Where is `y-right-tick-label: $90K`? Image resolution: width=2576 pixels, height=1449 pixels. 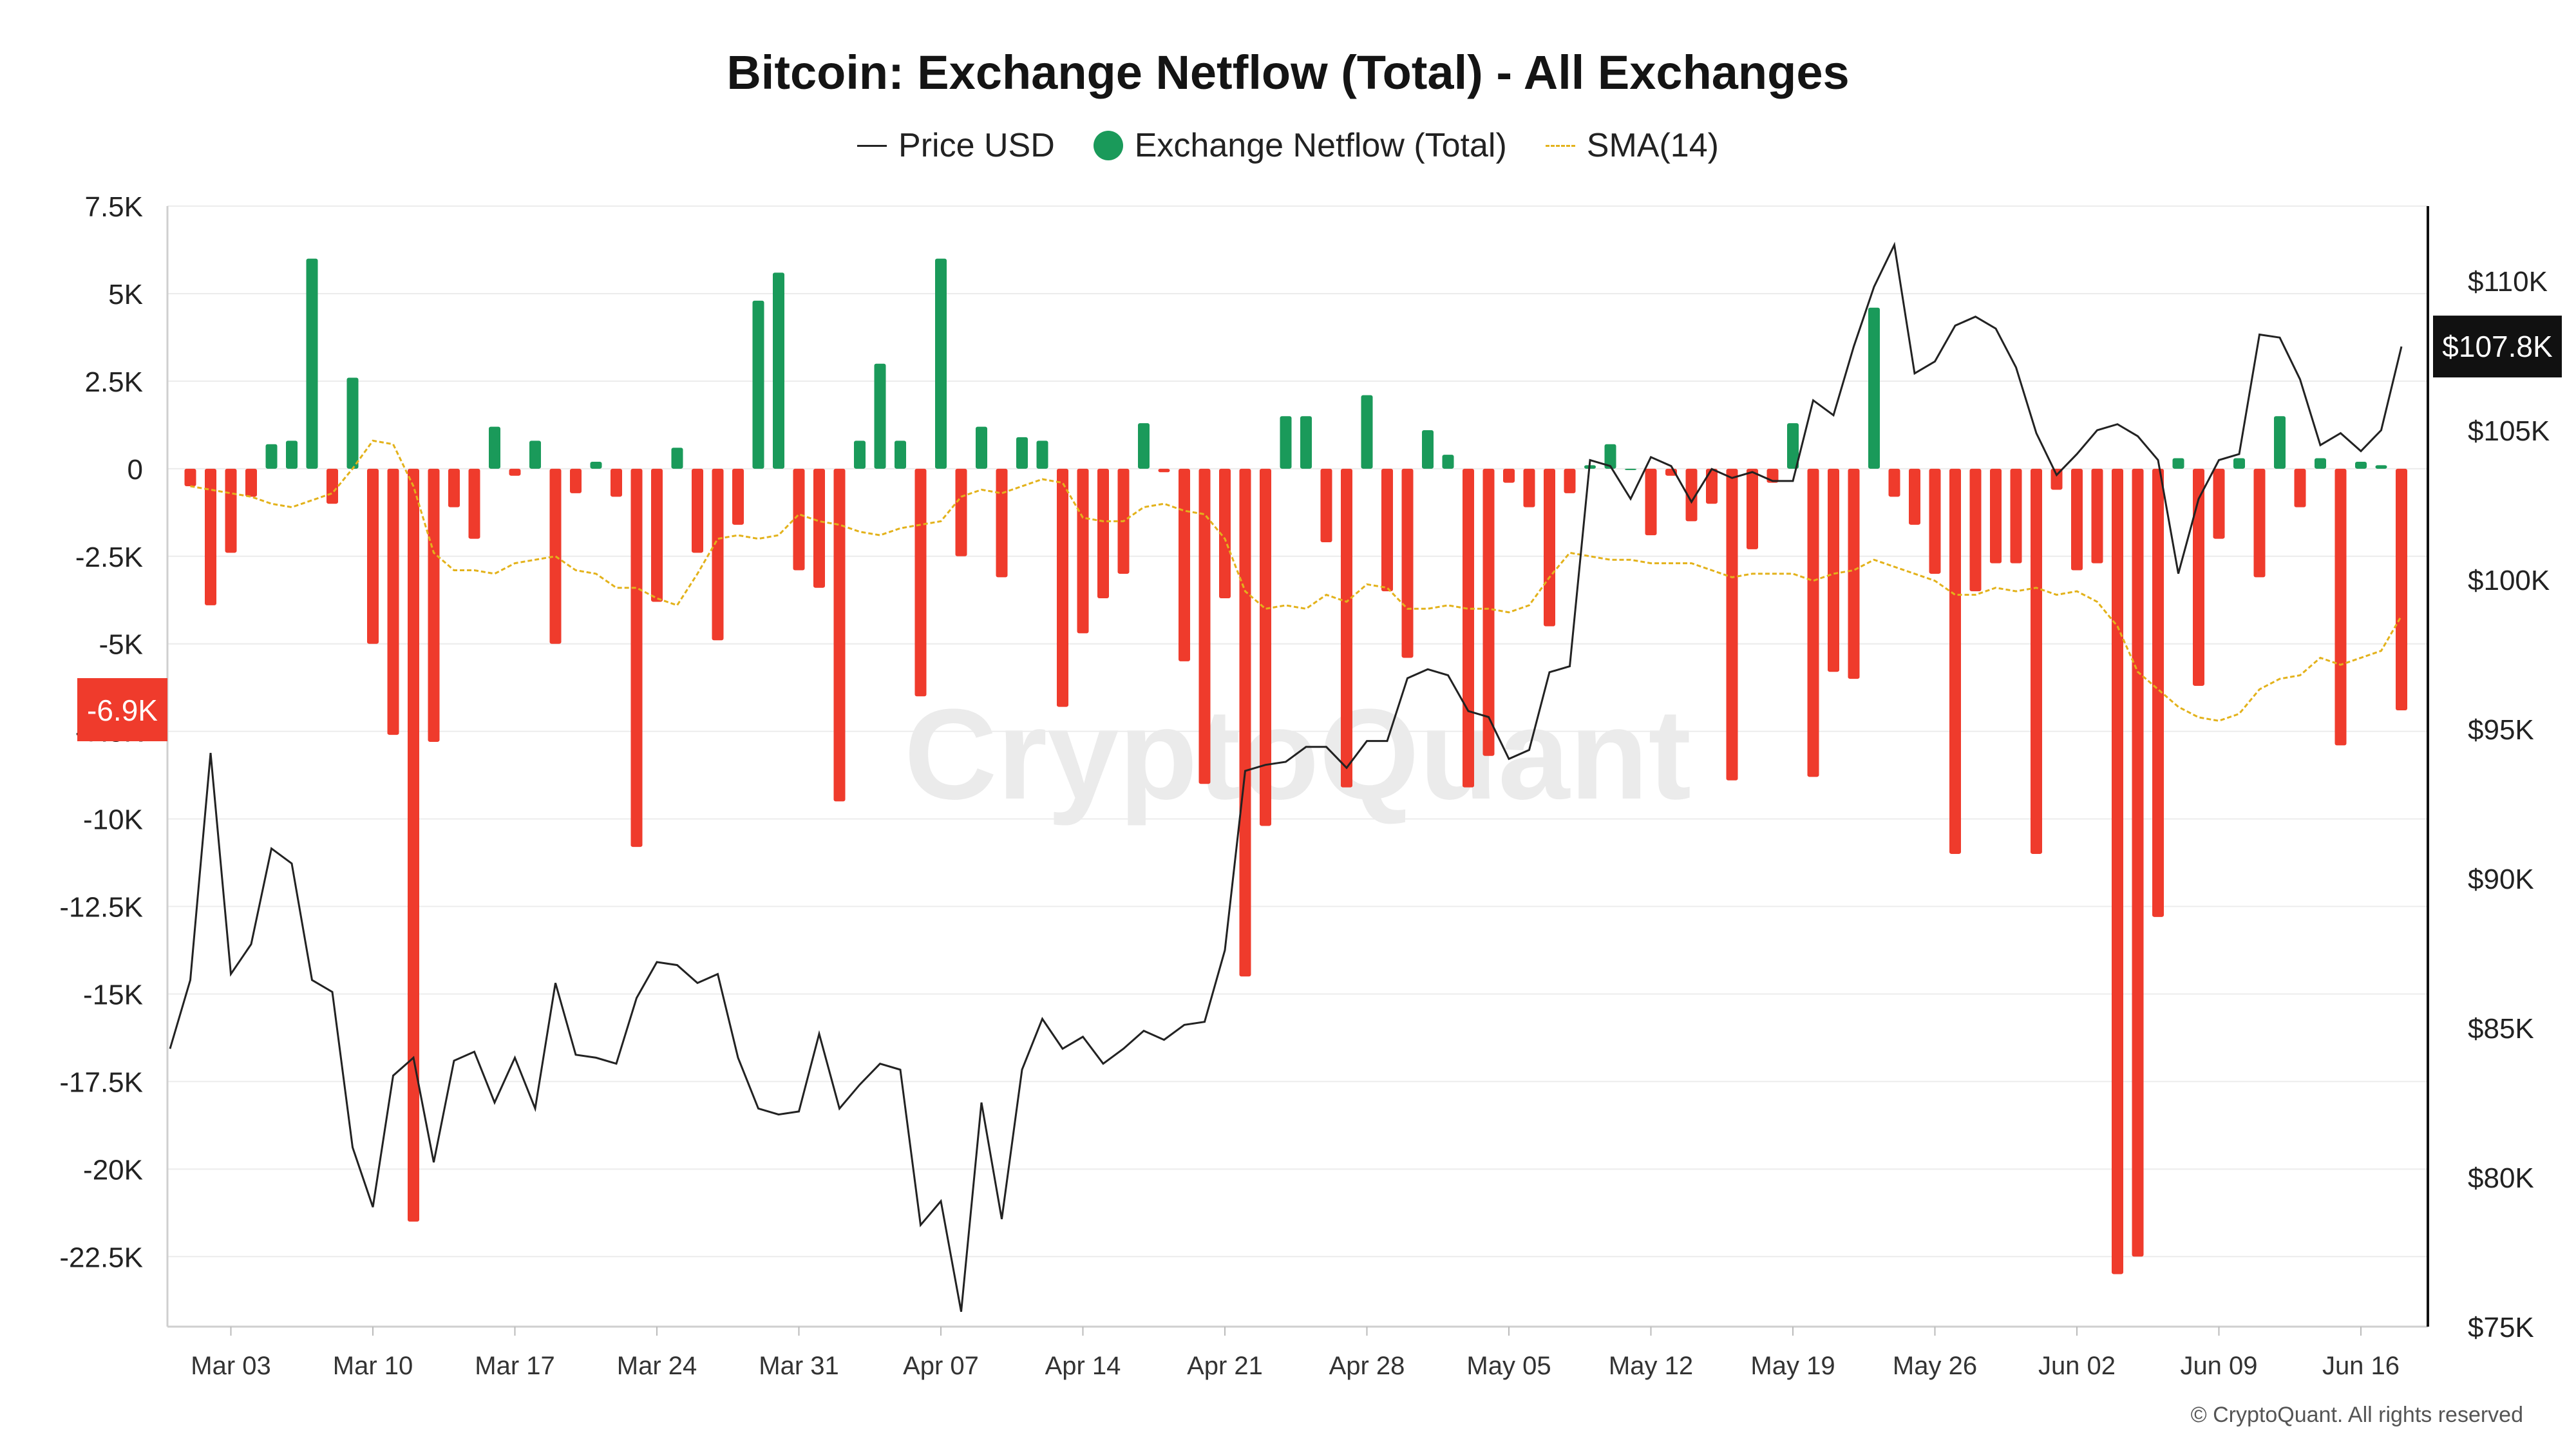 y-right-tick-label: $90K is located at coordinates (2501, 879).